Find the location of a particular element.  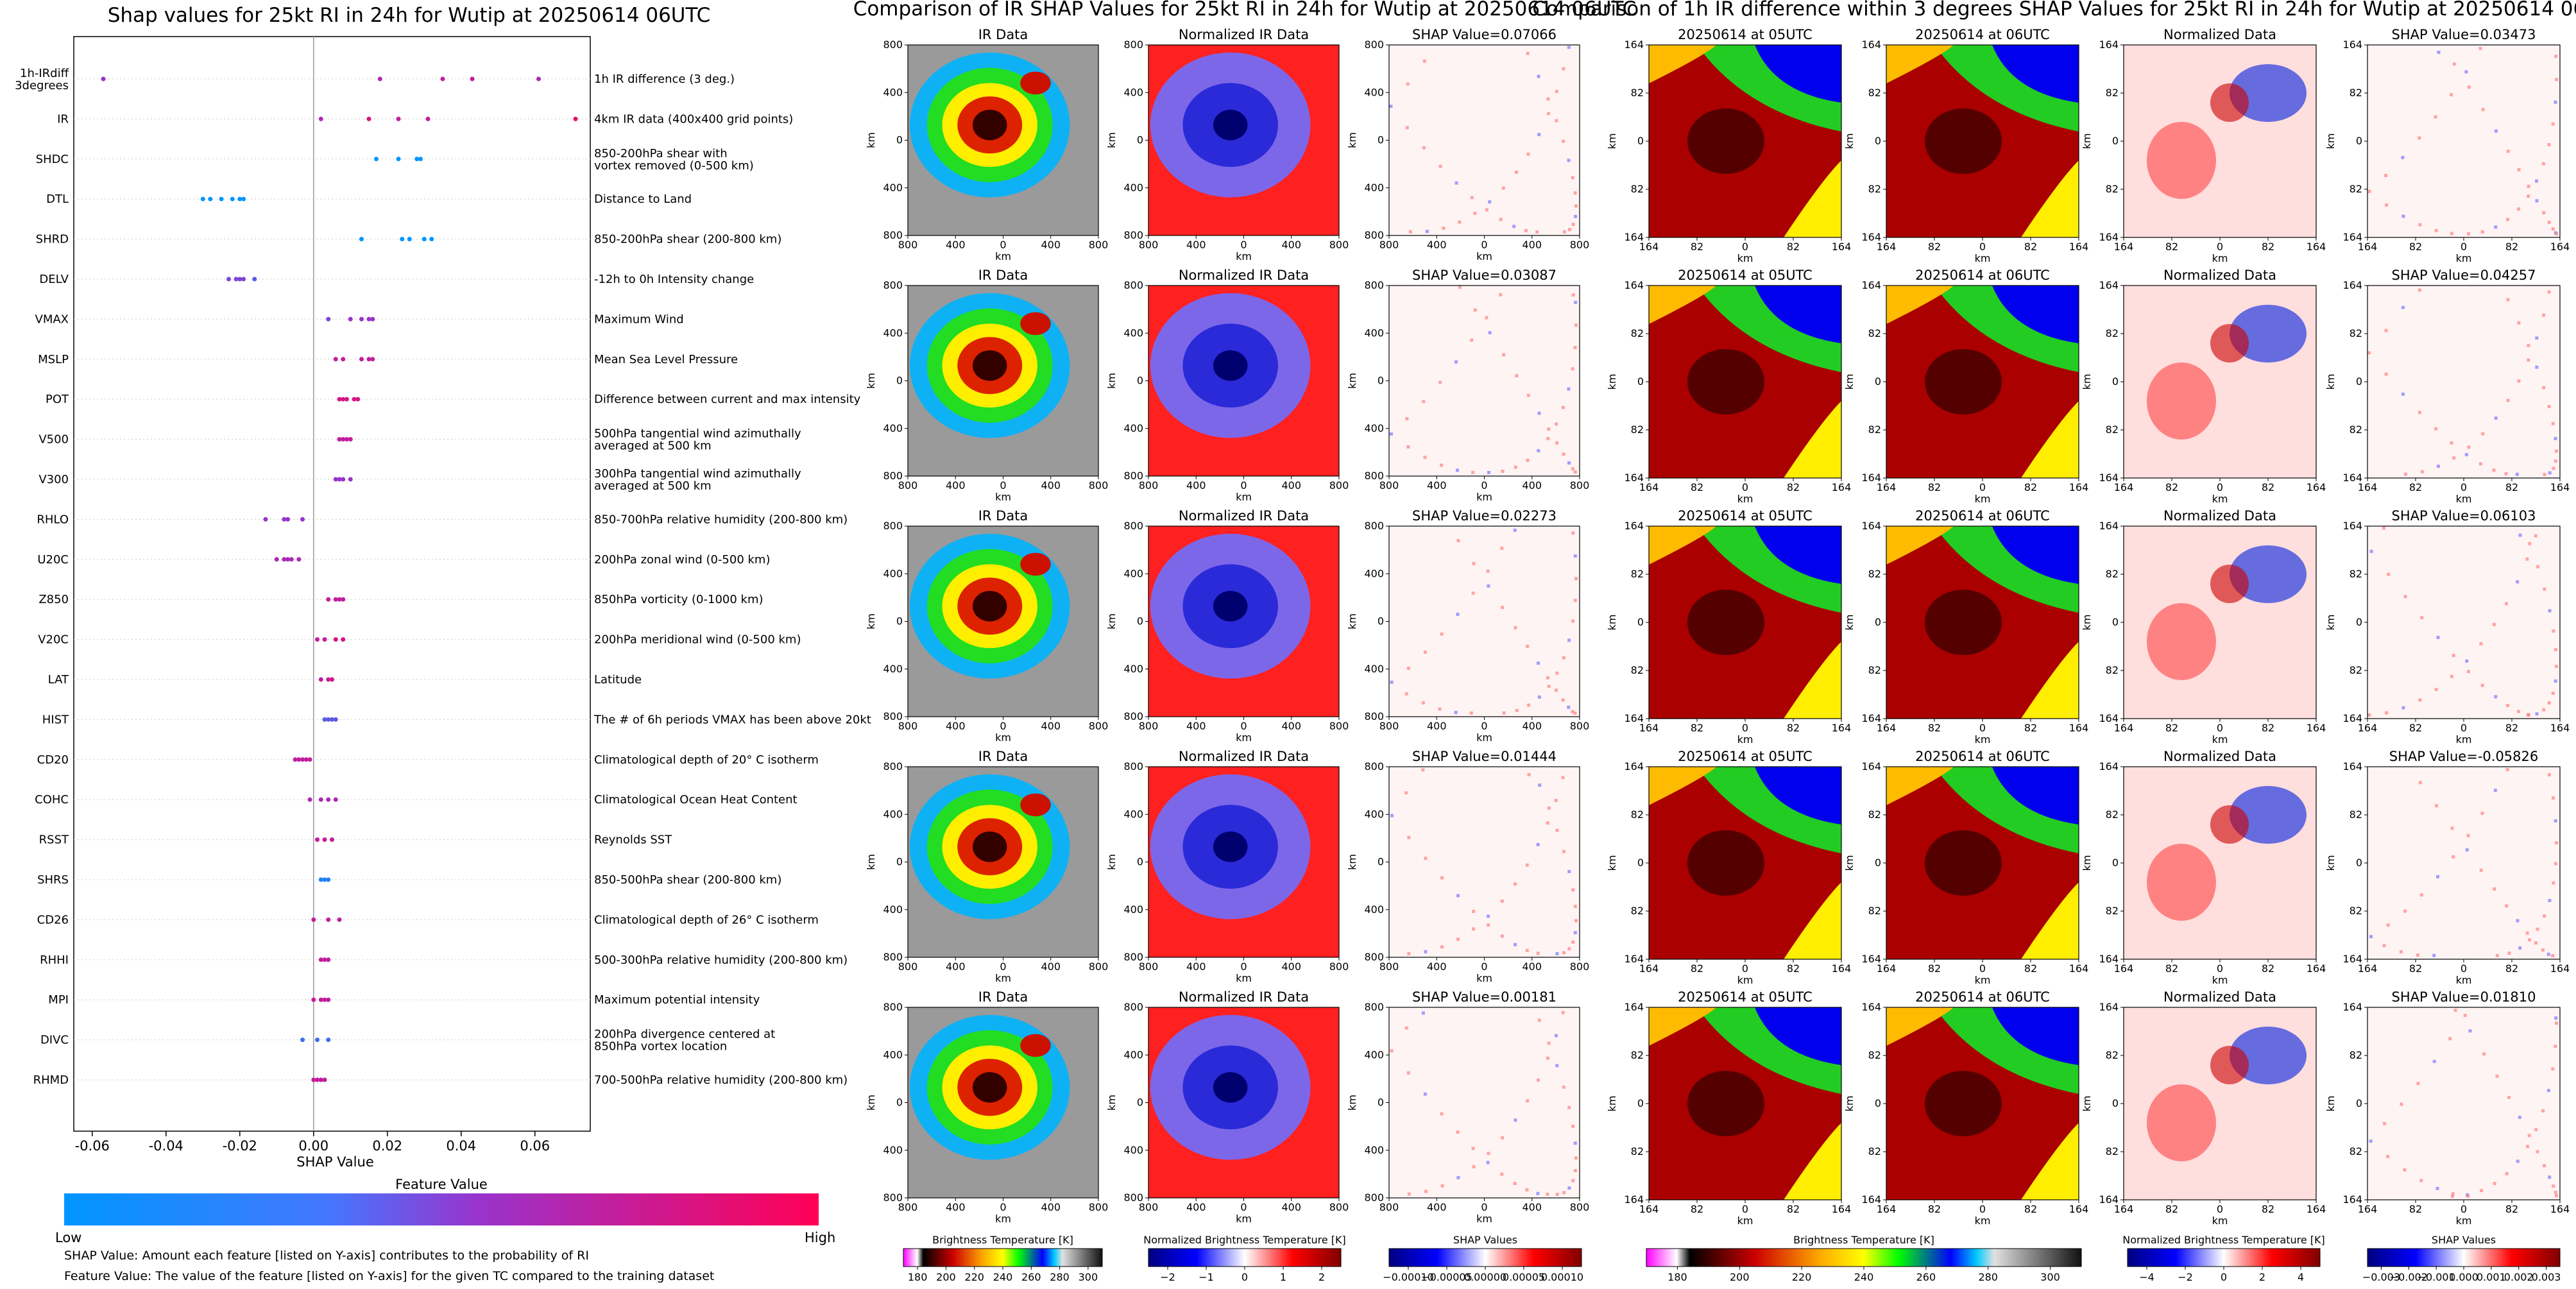

ir-normalized-colorbar-tick-label: −2 is located at coordinates (1167, 1277).